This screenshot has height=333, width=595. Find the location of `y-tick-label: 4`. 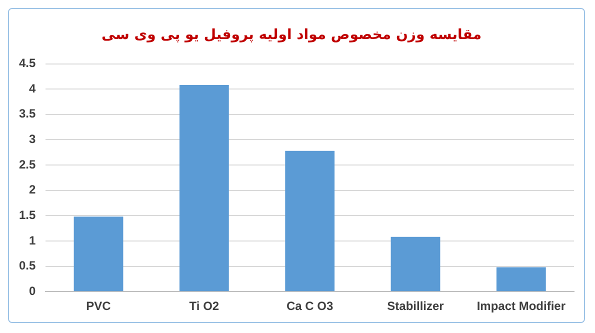

y-tick-label: 4 is located at coordinates (32, 88).